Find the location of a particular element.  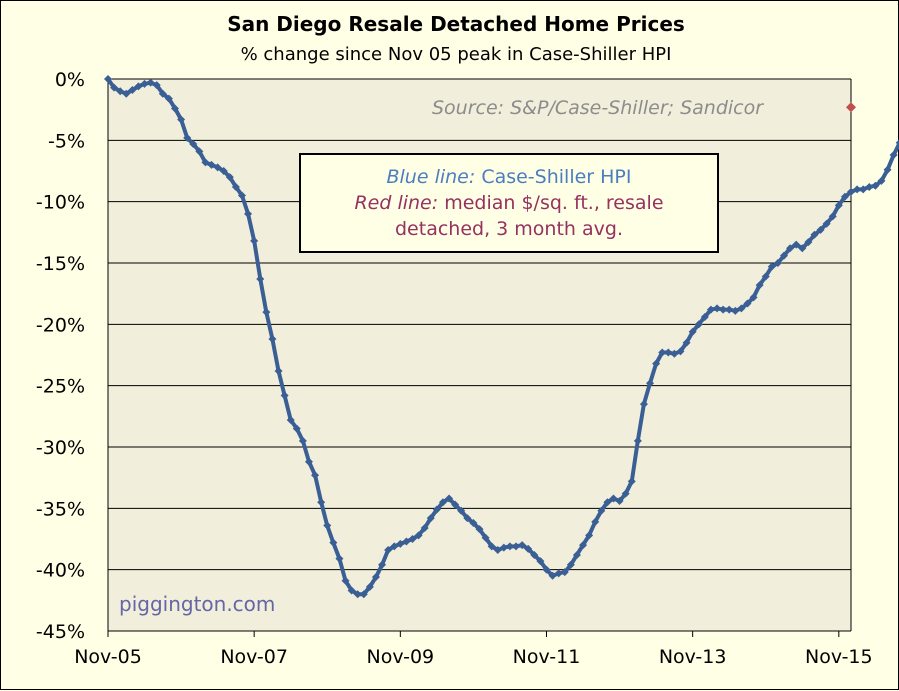

x-axis-ticks: Nov-05 Nov-07 Nov-09 Nov-11 Nov-13 Nov-15 is located at coordinates (473, 649).